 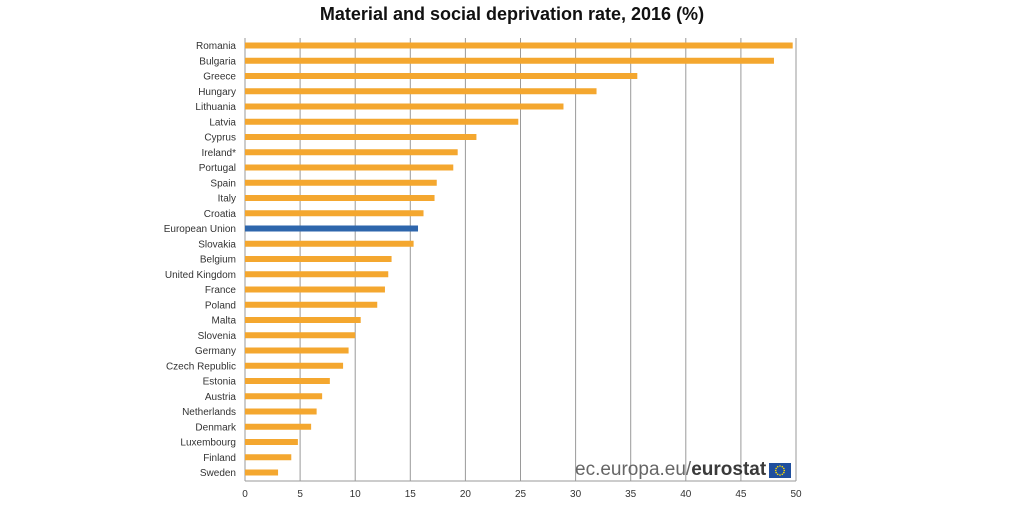 What do you see at coordinates (780, 470) in the screenshot?
I see `eu-flag-icon` at bounding box center [780, 470].